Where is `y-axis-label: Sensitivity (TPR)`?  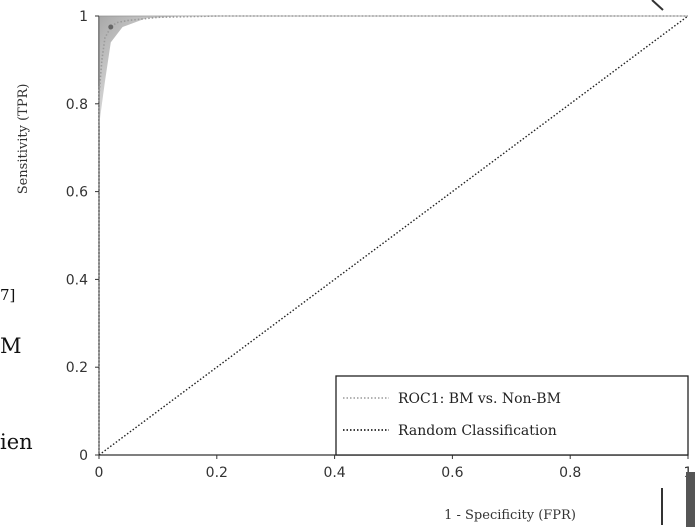
y-axis-label: Sensitivity (TPR) is located at coordinates (23, 139).